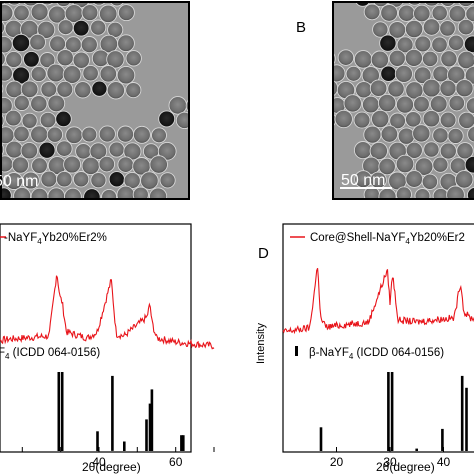  What do you see at coordinates (296, 351) in the screenshot?
I see `xrd-d-ref-legend-mark` at bounding box center [296, 351].